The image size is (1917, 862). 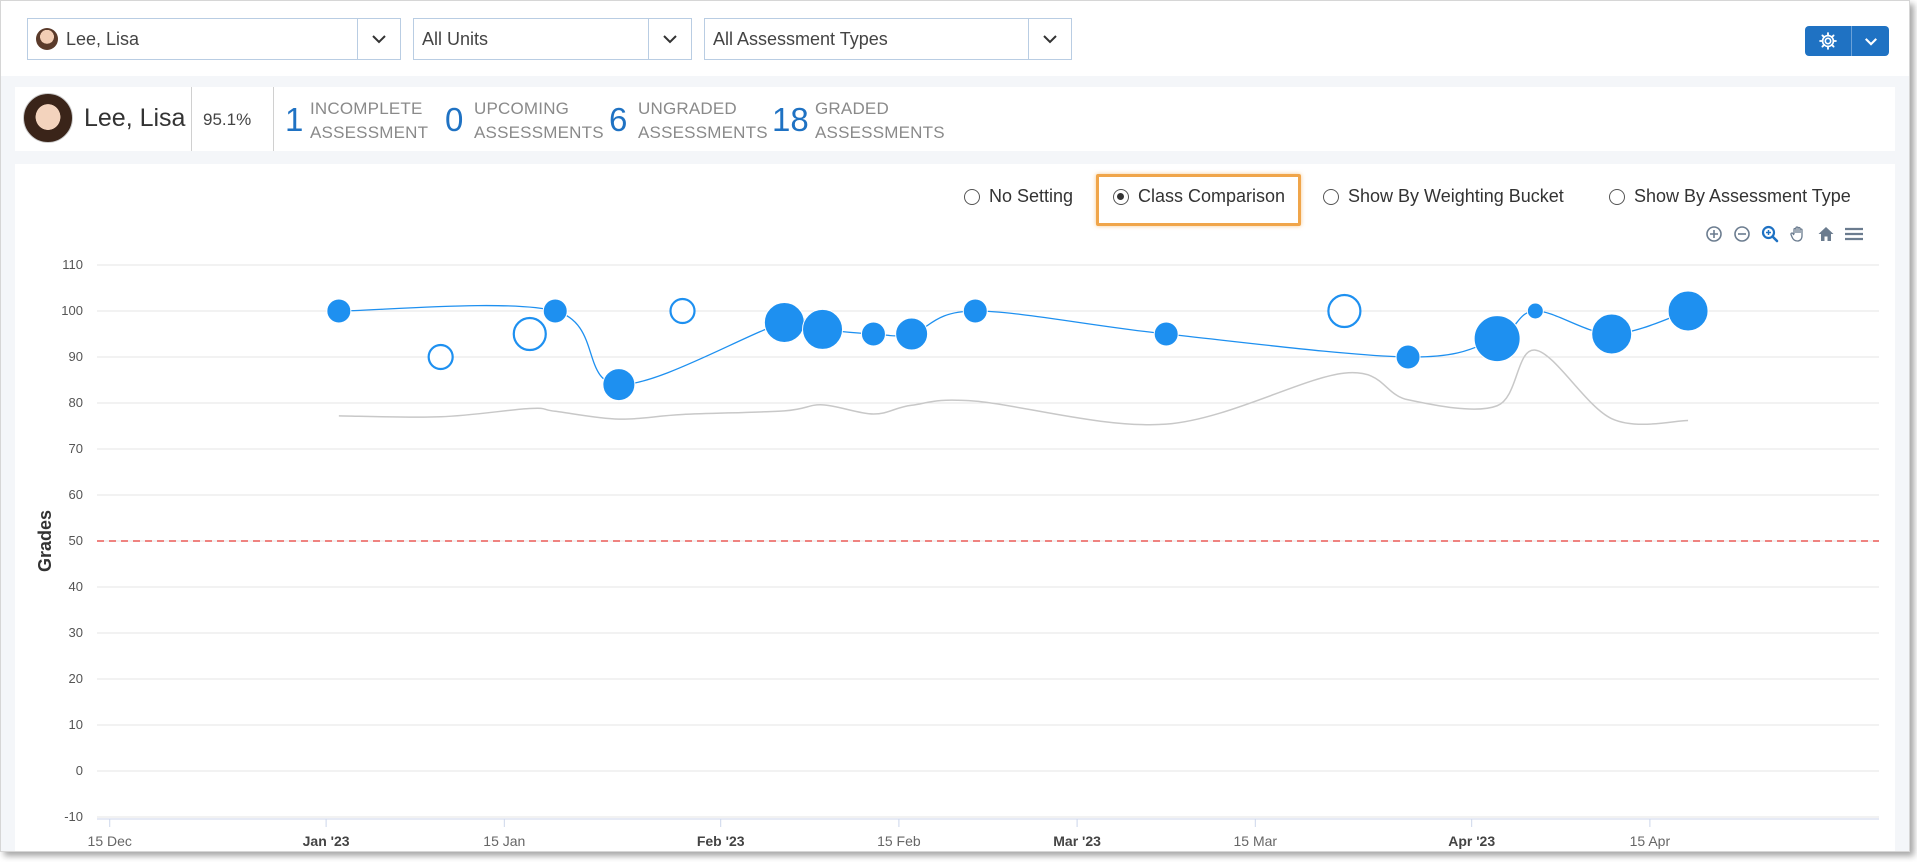 I want to click on unit-select: All Units, so click(x=552, y=39).